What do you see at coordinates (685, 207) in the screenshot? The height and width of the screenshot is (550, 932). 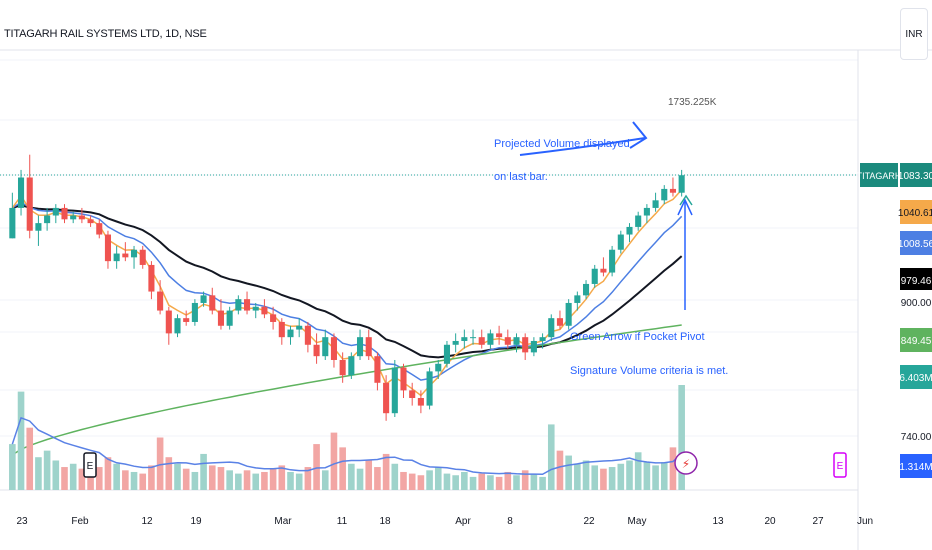 I see `arrow-head-pivot` at bounding box center [685, 207].